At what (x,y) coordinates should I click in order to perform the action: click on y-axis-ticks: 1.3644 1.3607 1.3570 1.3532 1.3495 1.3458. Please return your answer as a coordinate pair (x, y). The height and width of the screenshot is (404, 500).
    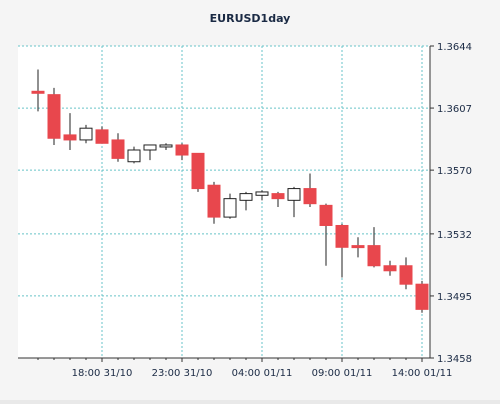
    Looking at the image, I should click on (451, 203).